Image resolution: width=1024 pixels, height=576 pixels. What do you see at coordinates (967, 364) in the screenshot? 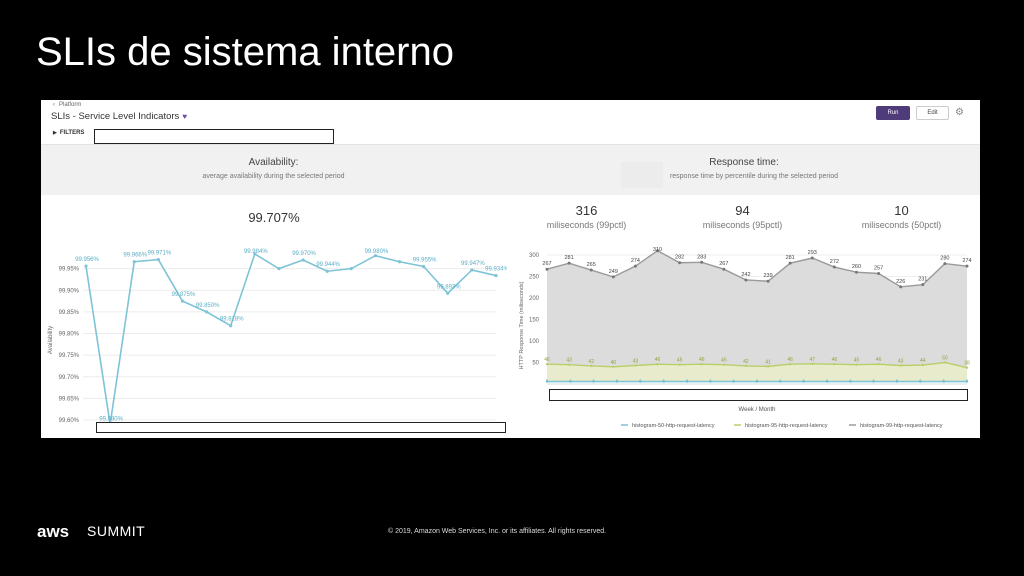
I see `p95-data-label: 38` at bounding box center [967, 364].